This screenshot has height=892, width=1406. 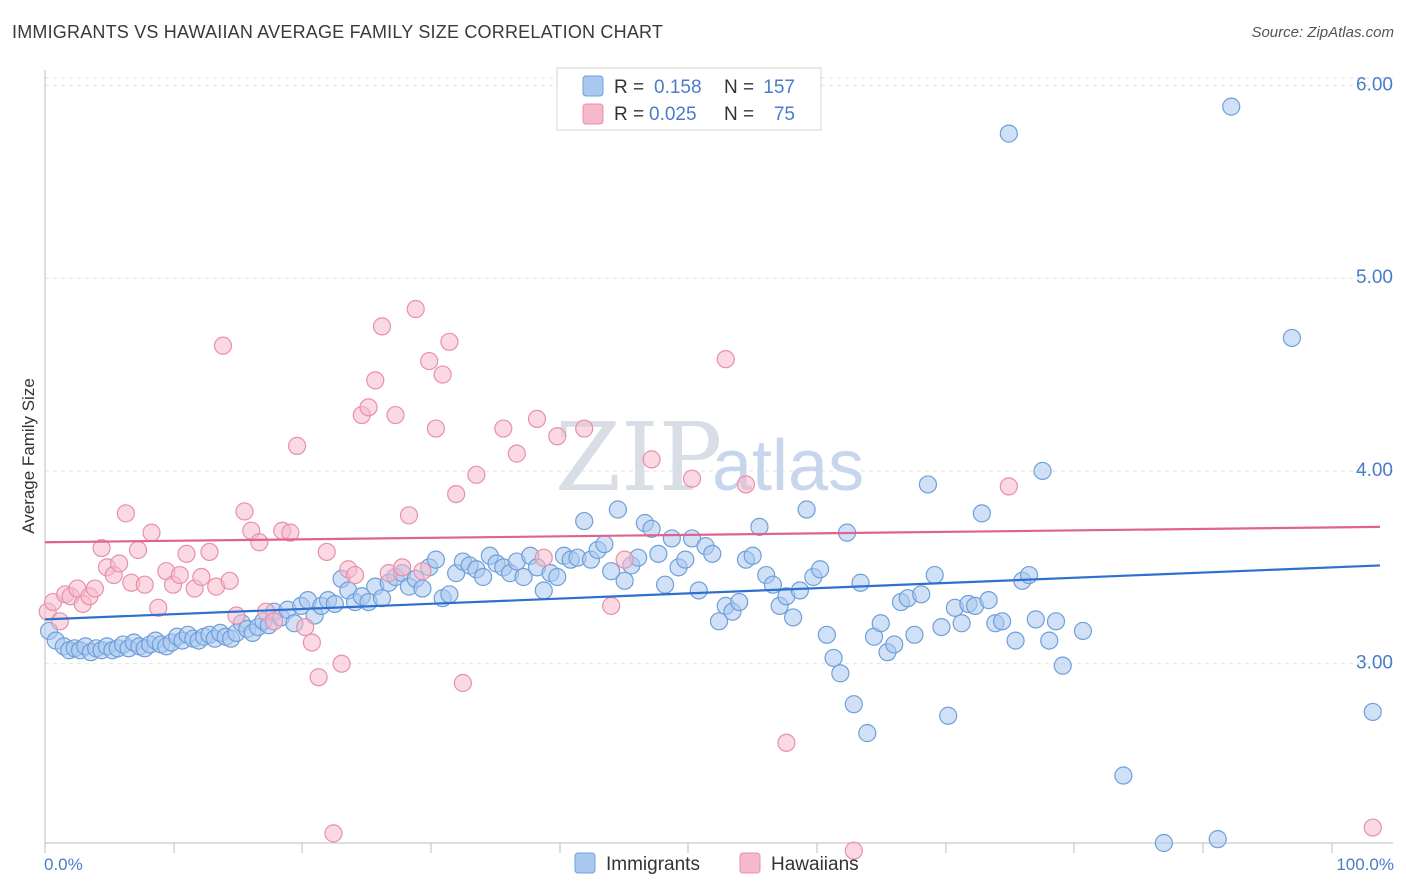 I want to click on bottom-legend-label-immigrants: Immigrants, so click(x=653, y=864).